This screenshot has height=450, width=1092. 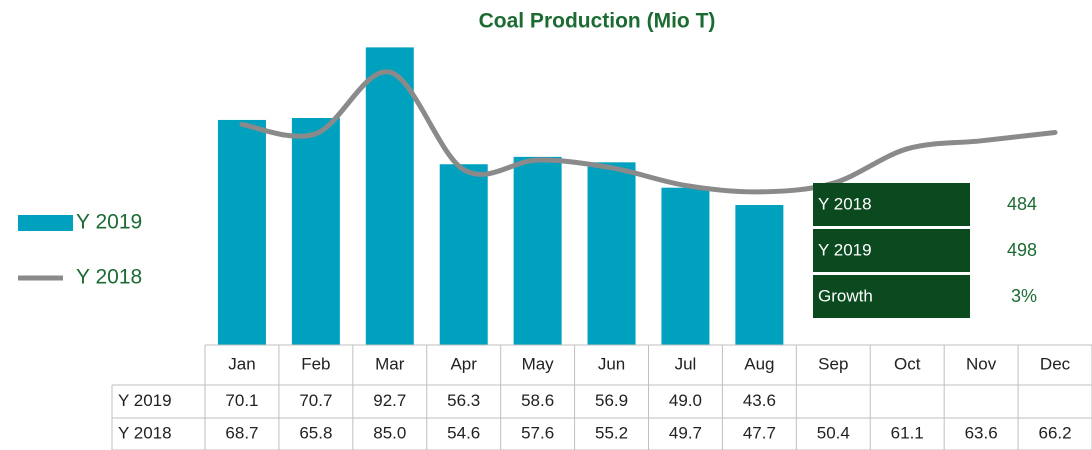 What do you see at coordinates (463, 400) in the screenshot?
I see `table-cell: 56.3` at bounding box center [463, 400].